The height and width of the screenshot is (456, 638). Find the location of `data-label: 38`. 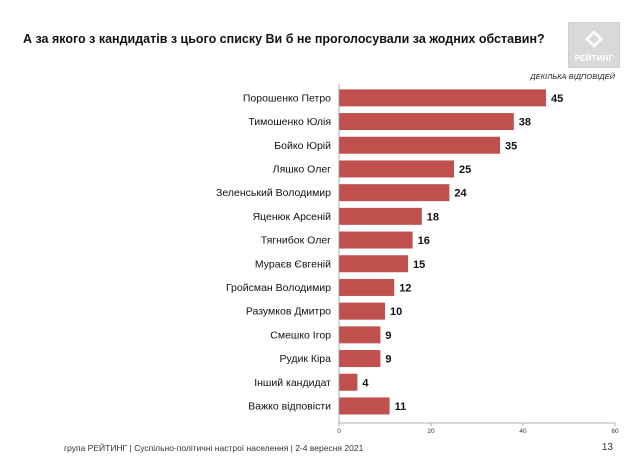

data-label: 38 is located at coordinates (525, 123).